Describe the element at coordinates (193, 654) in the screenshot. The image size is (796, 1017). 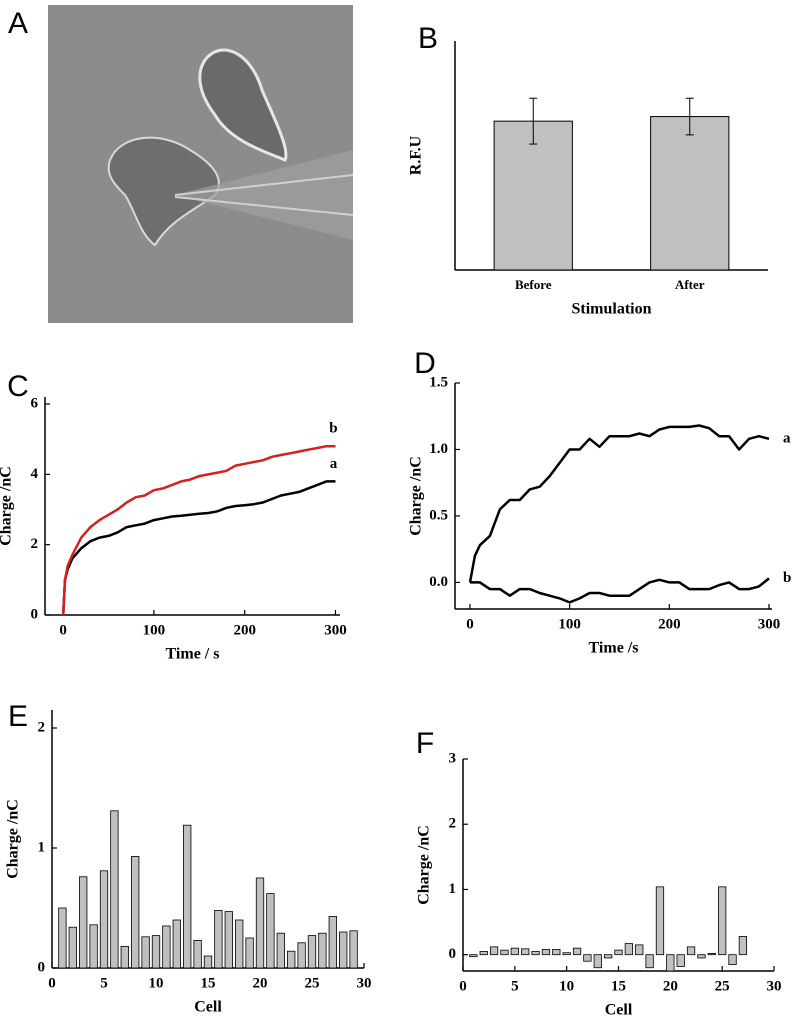
I see `x-axis-label: Time / s` at that location.